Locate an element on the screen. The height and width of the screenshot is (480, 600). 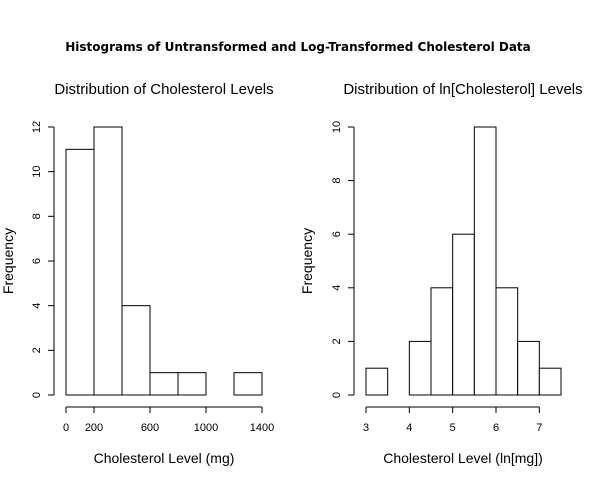
x-axis-cholesterol: 0 200 600 1000 1400 is located at coordinates (168, 420).